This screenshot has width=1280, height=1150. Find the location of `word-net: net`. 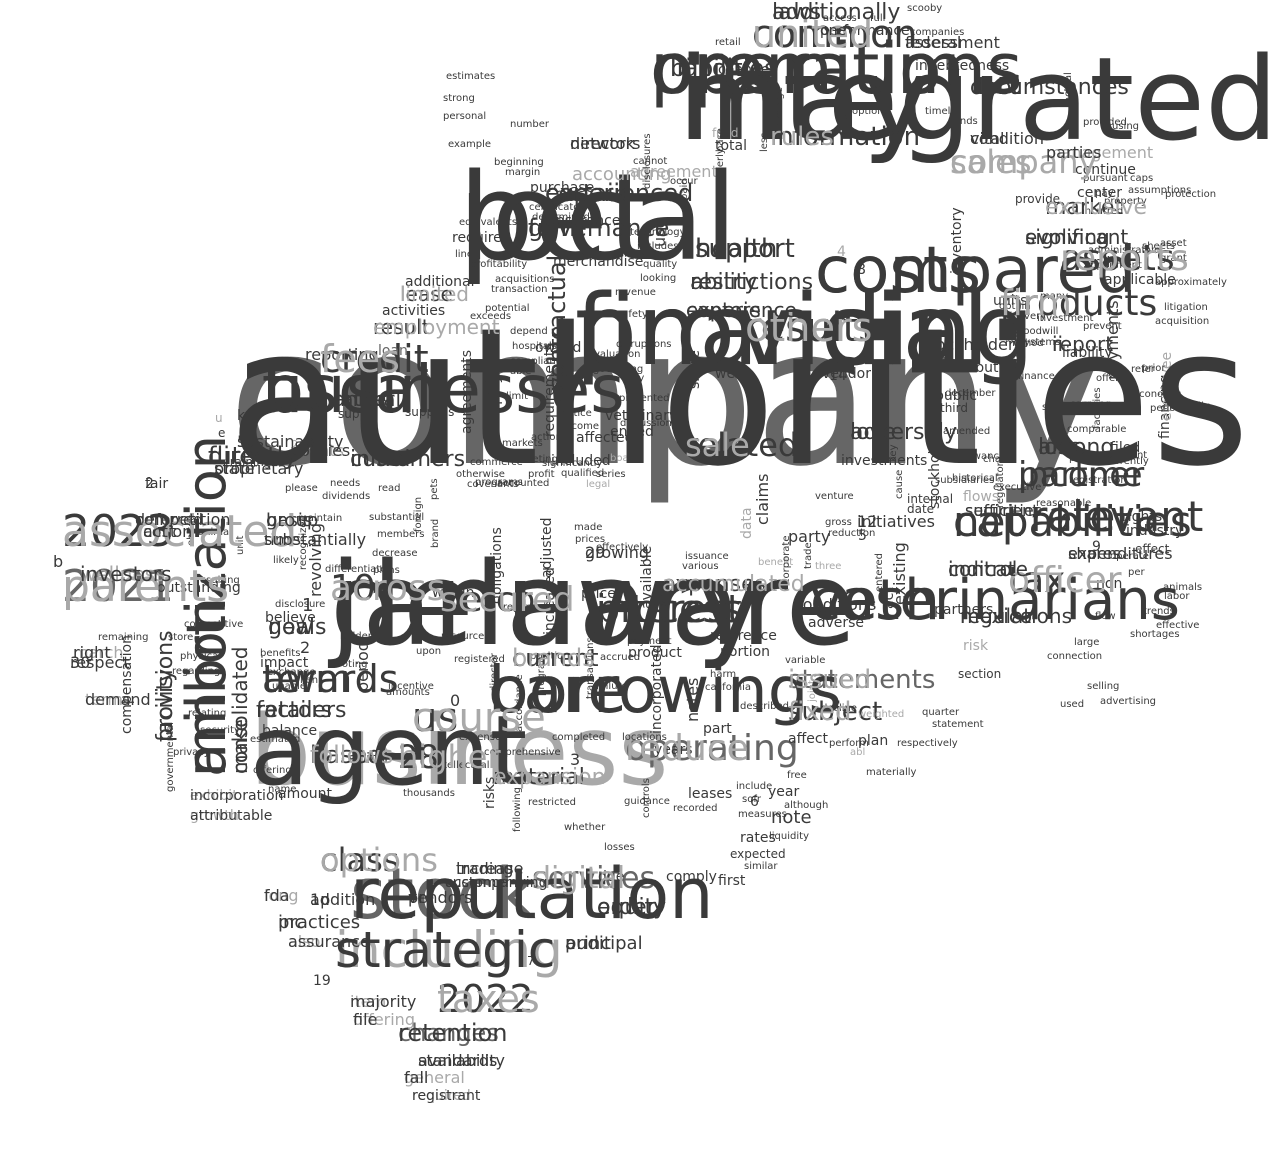

word-net: net is located at coordinates (987, 522).